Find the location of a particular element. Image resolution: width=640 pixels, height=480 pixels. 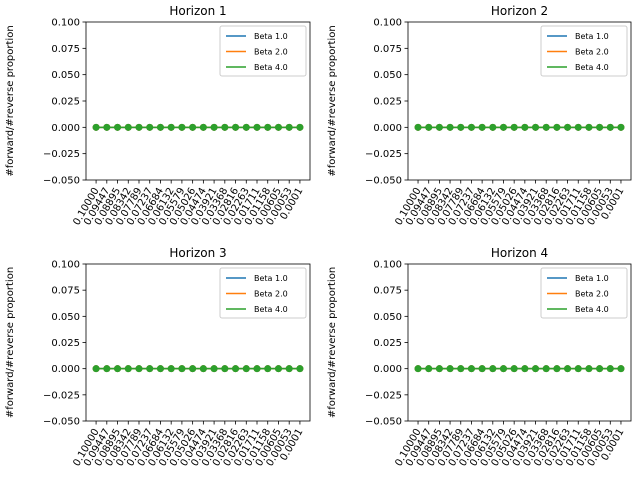

chart-title: Horizon 2 is located at coordinates (519, 11).